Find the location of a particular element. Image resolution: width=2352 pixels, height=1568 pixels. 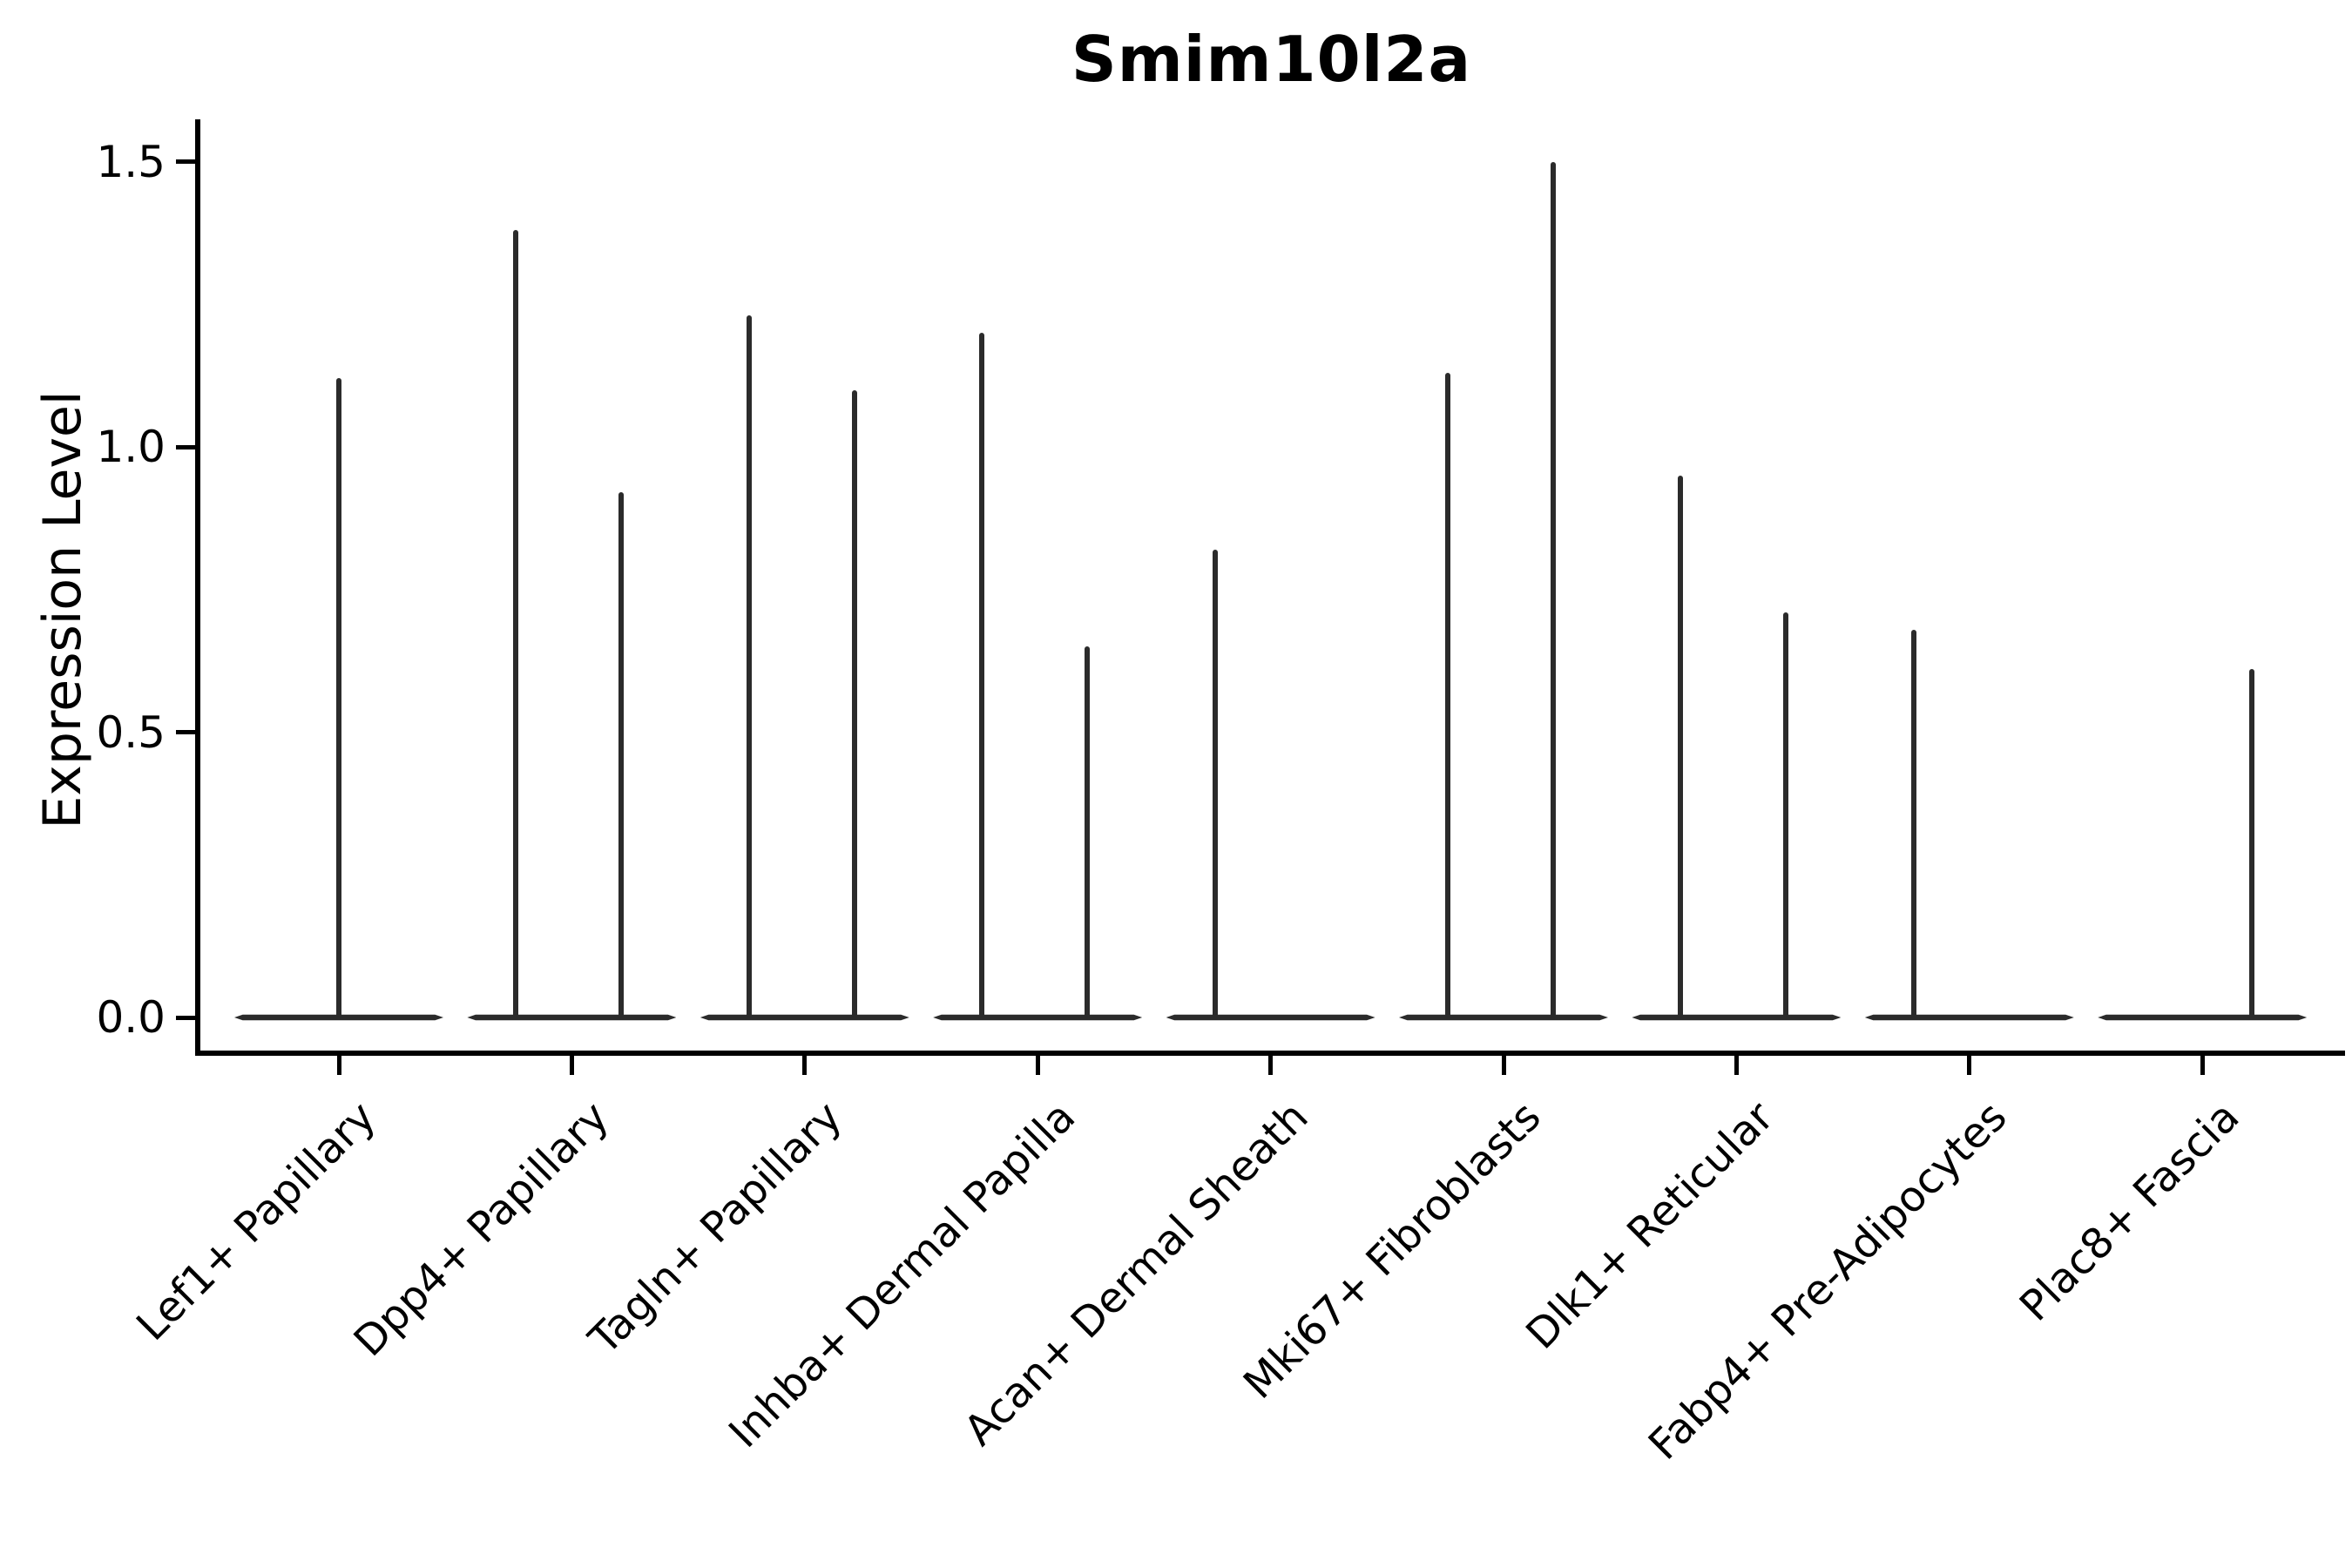

y-tick-label: 1.0 is located at coordinates (131, 447).